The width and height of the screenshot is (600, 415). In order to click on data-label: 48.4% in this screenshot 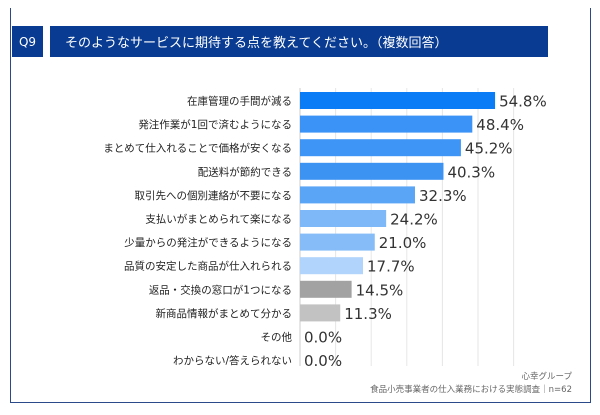, I will do `click(500, 125)`.